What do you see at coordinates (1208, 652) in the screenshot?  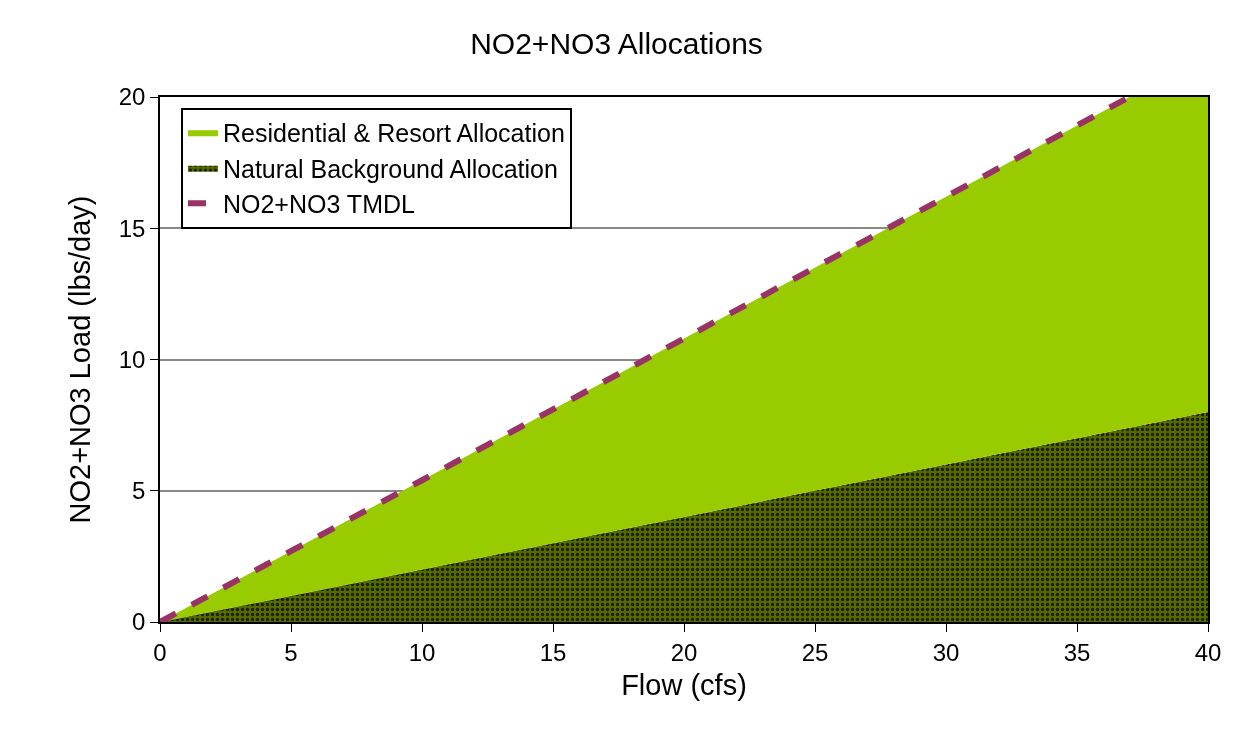 I see `x-tick-label: 40` at bounding box center [1208, 652].